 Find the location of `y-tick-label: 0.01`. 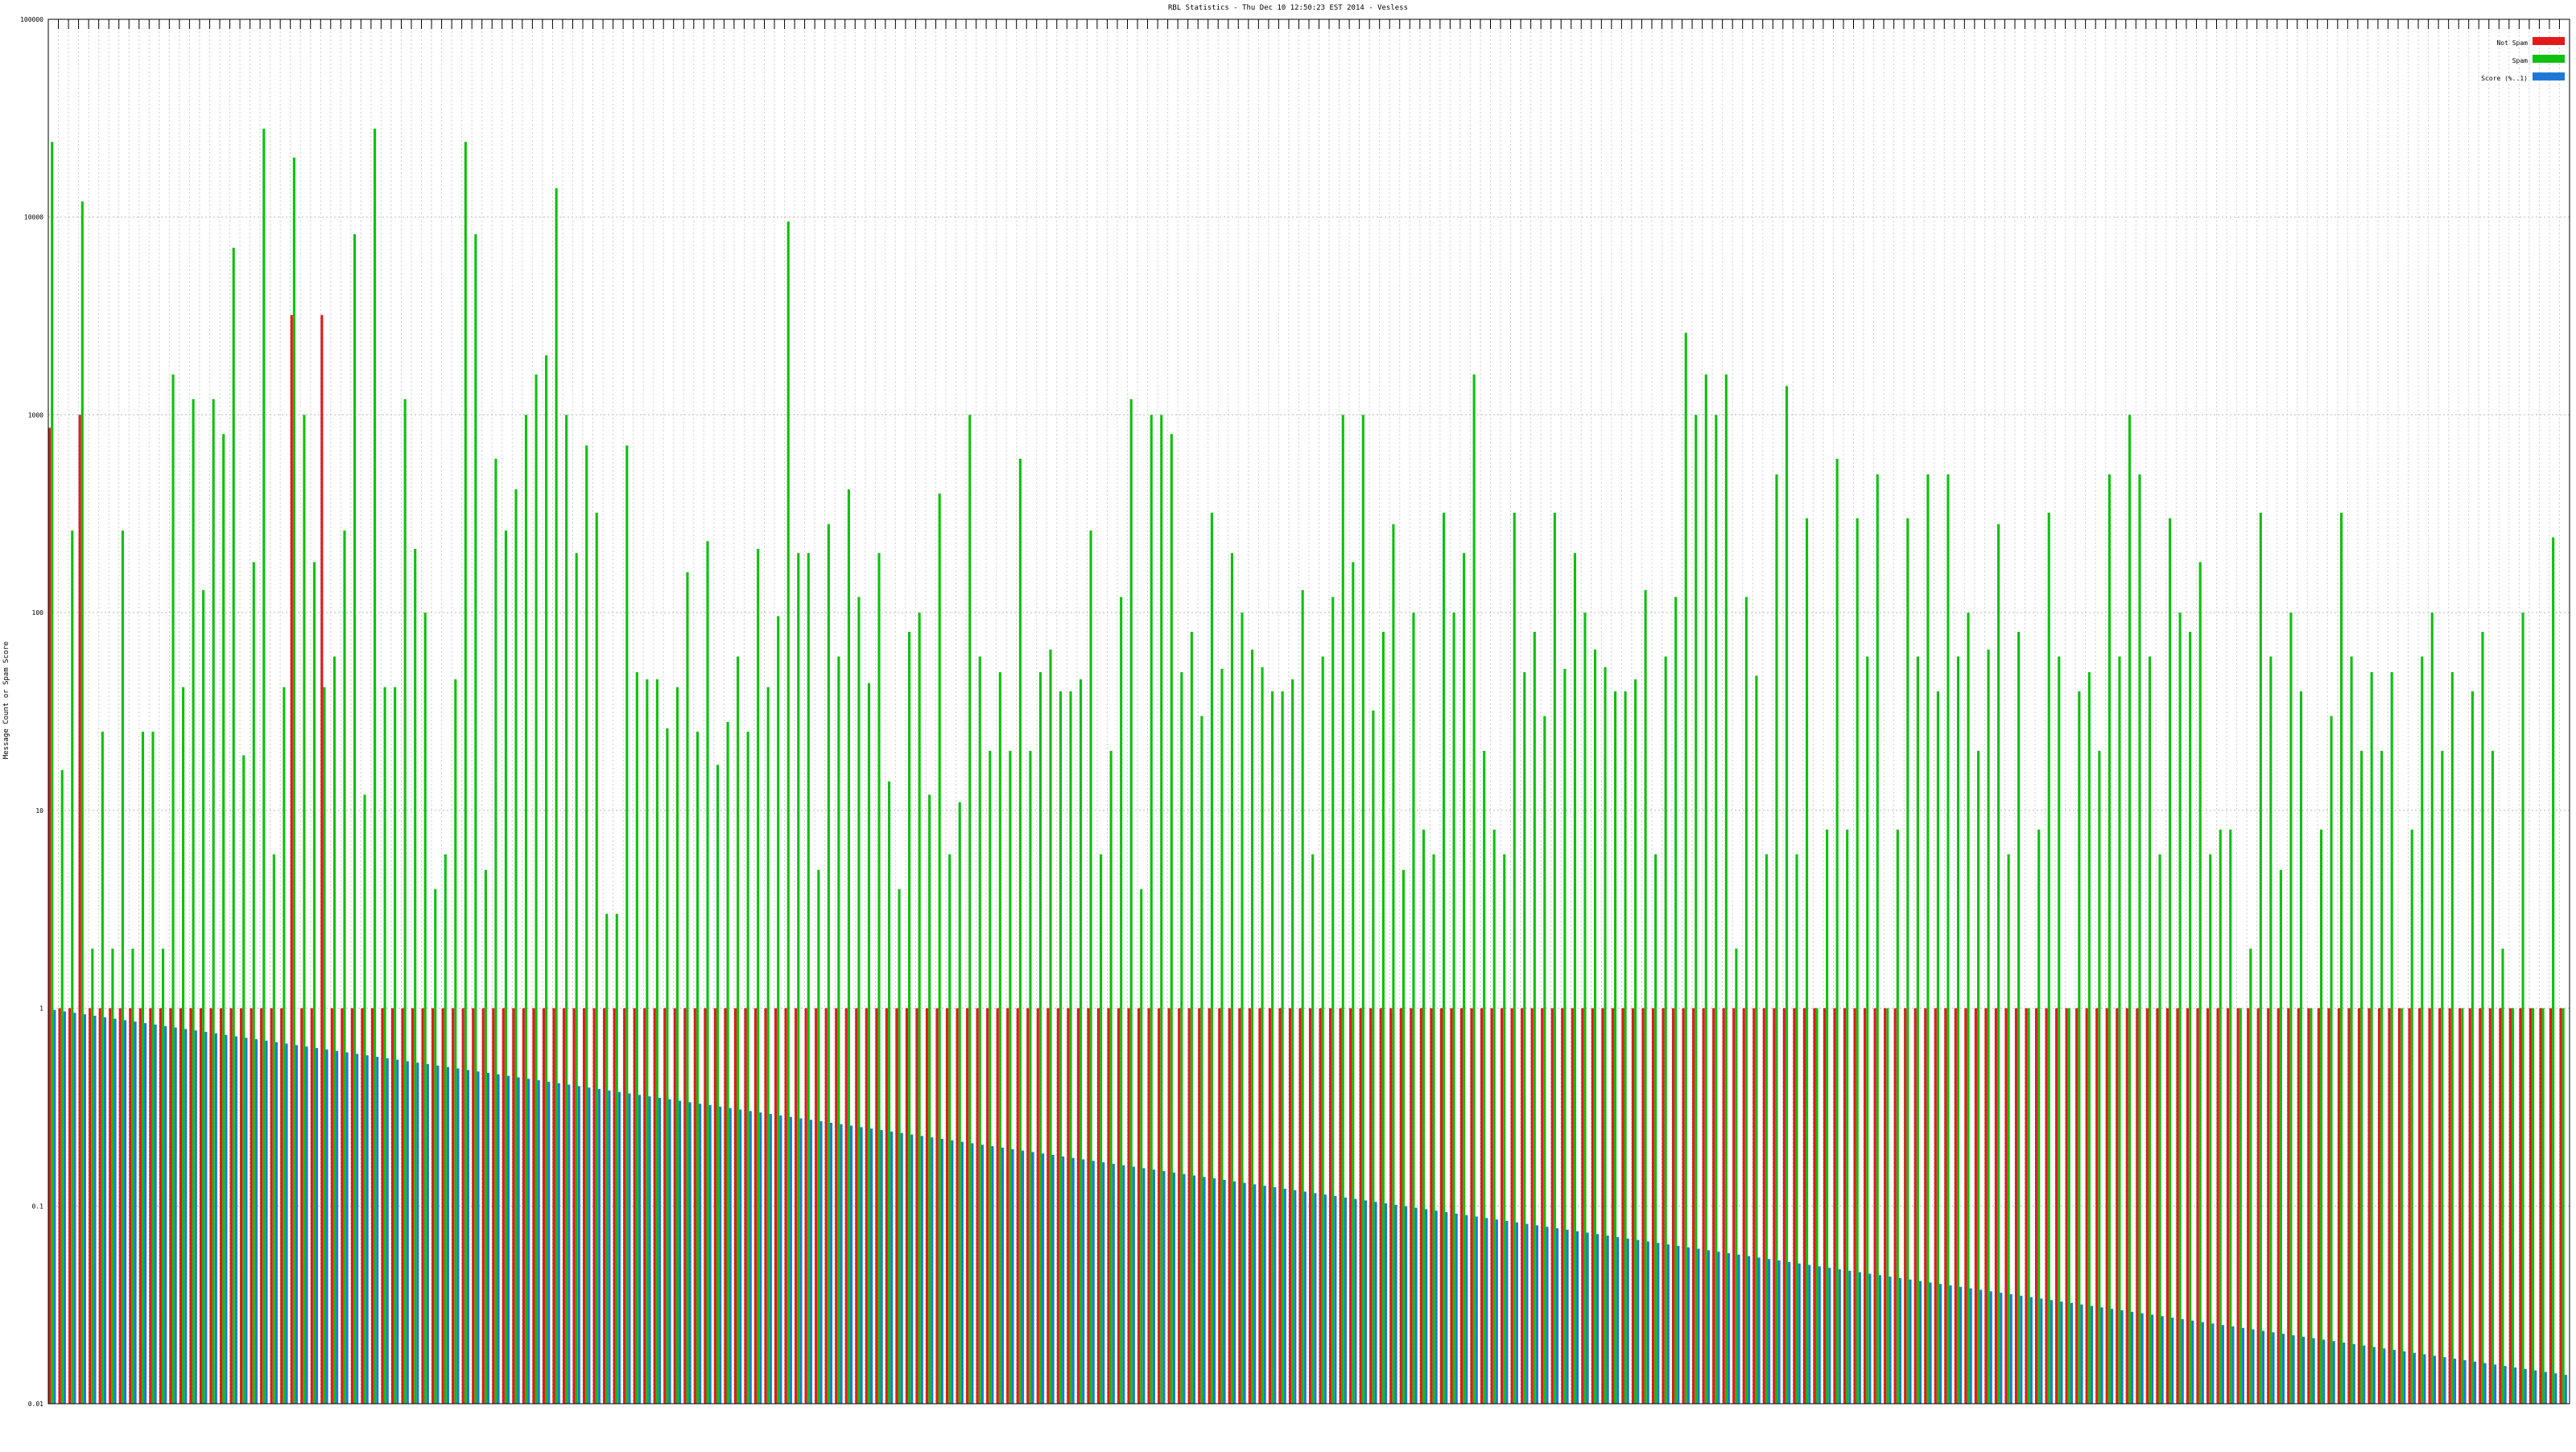

y-tick-label: 0.01 is located at coordinates (35, 1404).